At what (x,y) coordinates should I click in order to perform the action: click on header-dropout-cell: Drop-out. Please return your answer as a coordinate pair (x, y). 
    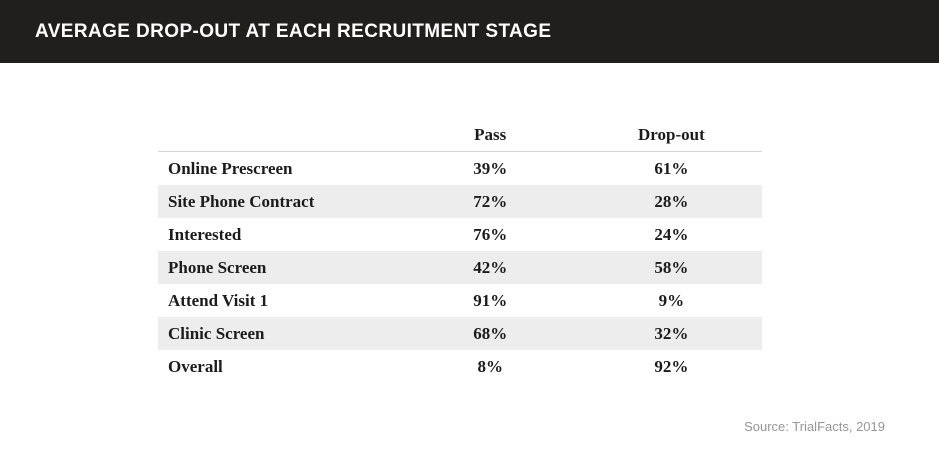
    Looking at the image, I should click on (671, 134).